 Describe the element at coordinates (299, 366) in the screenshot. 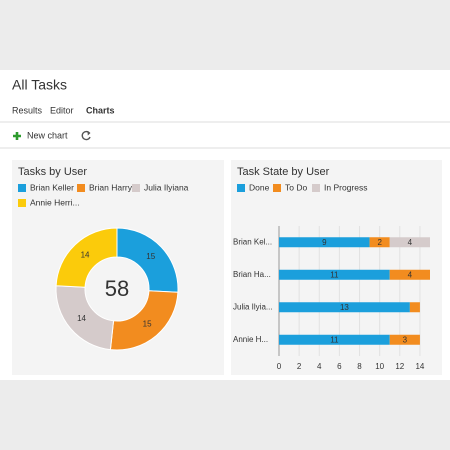

I see `x-tick-label: 2` at that location.